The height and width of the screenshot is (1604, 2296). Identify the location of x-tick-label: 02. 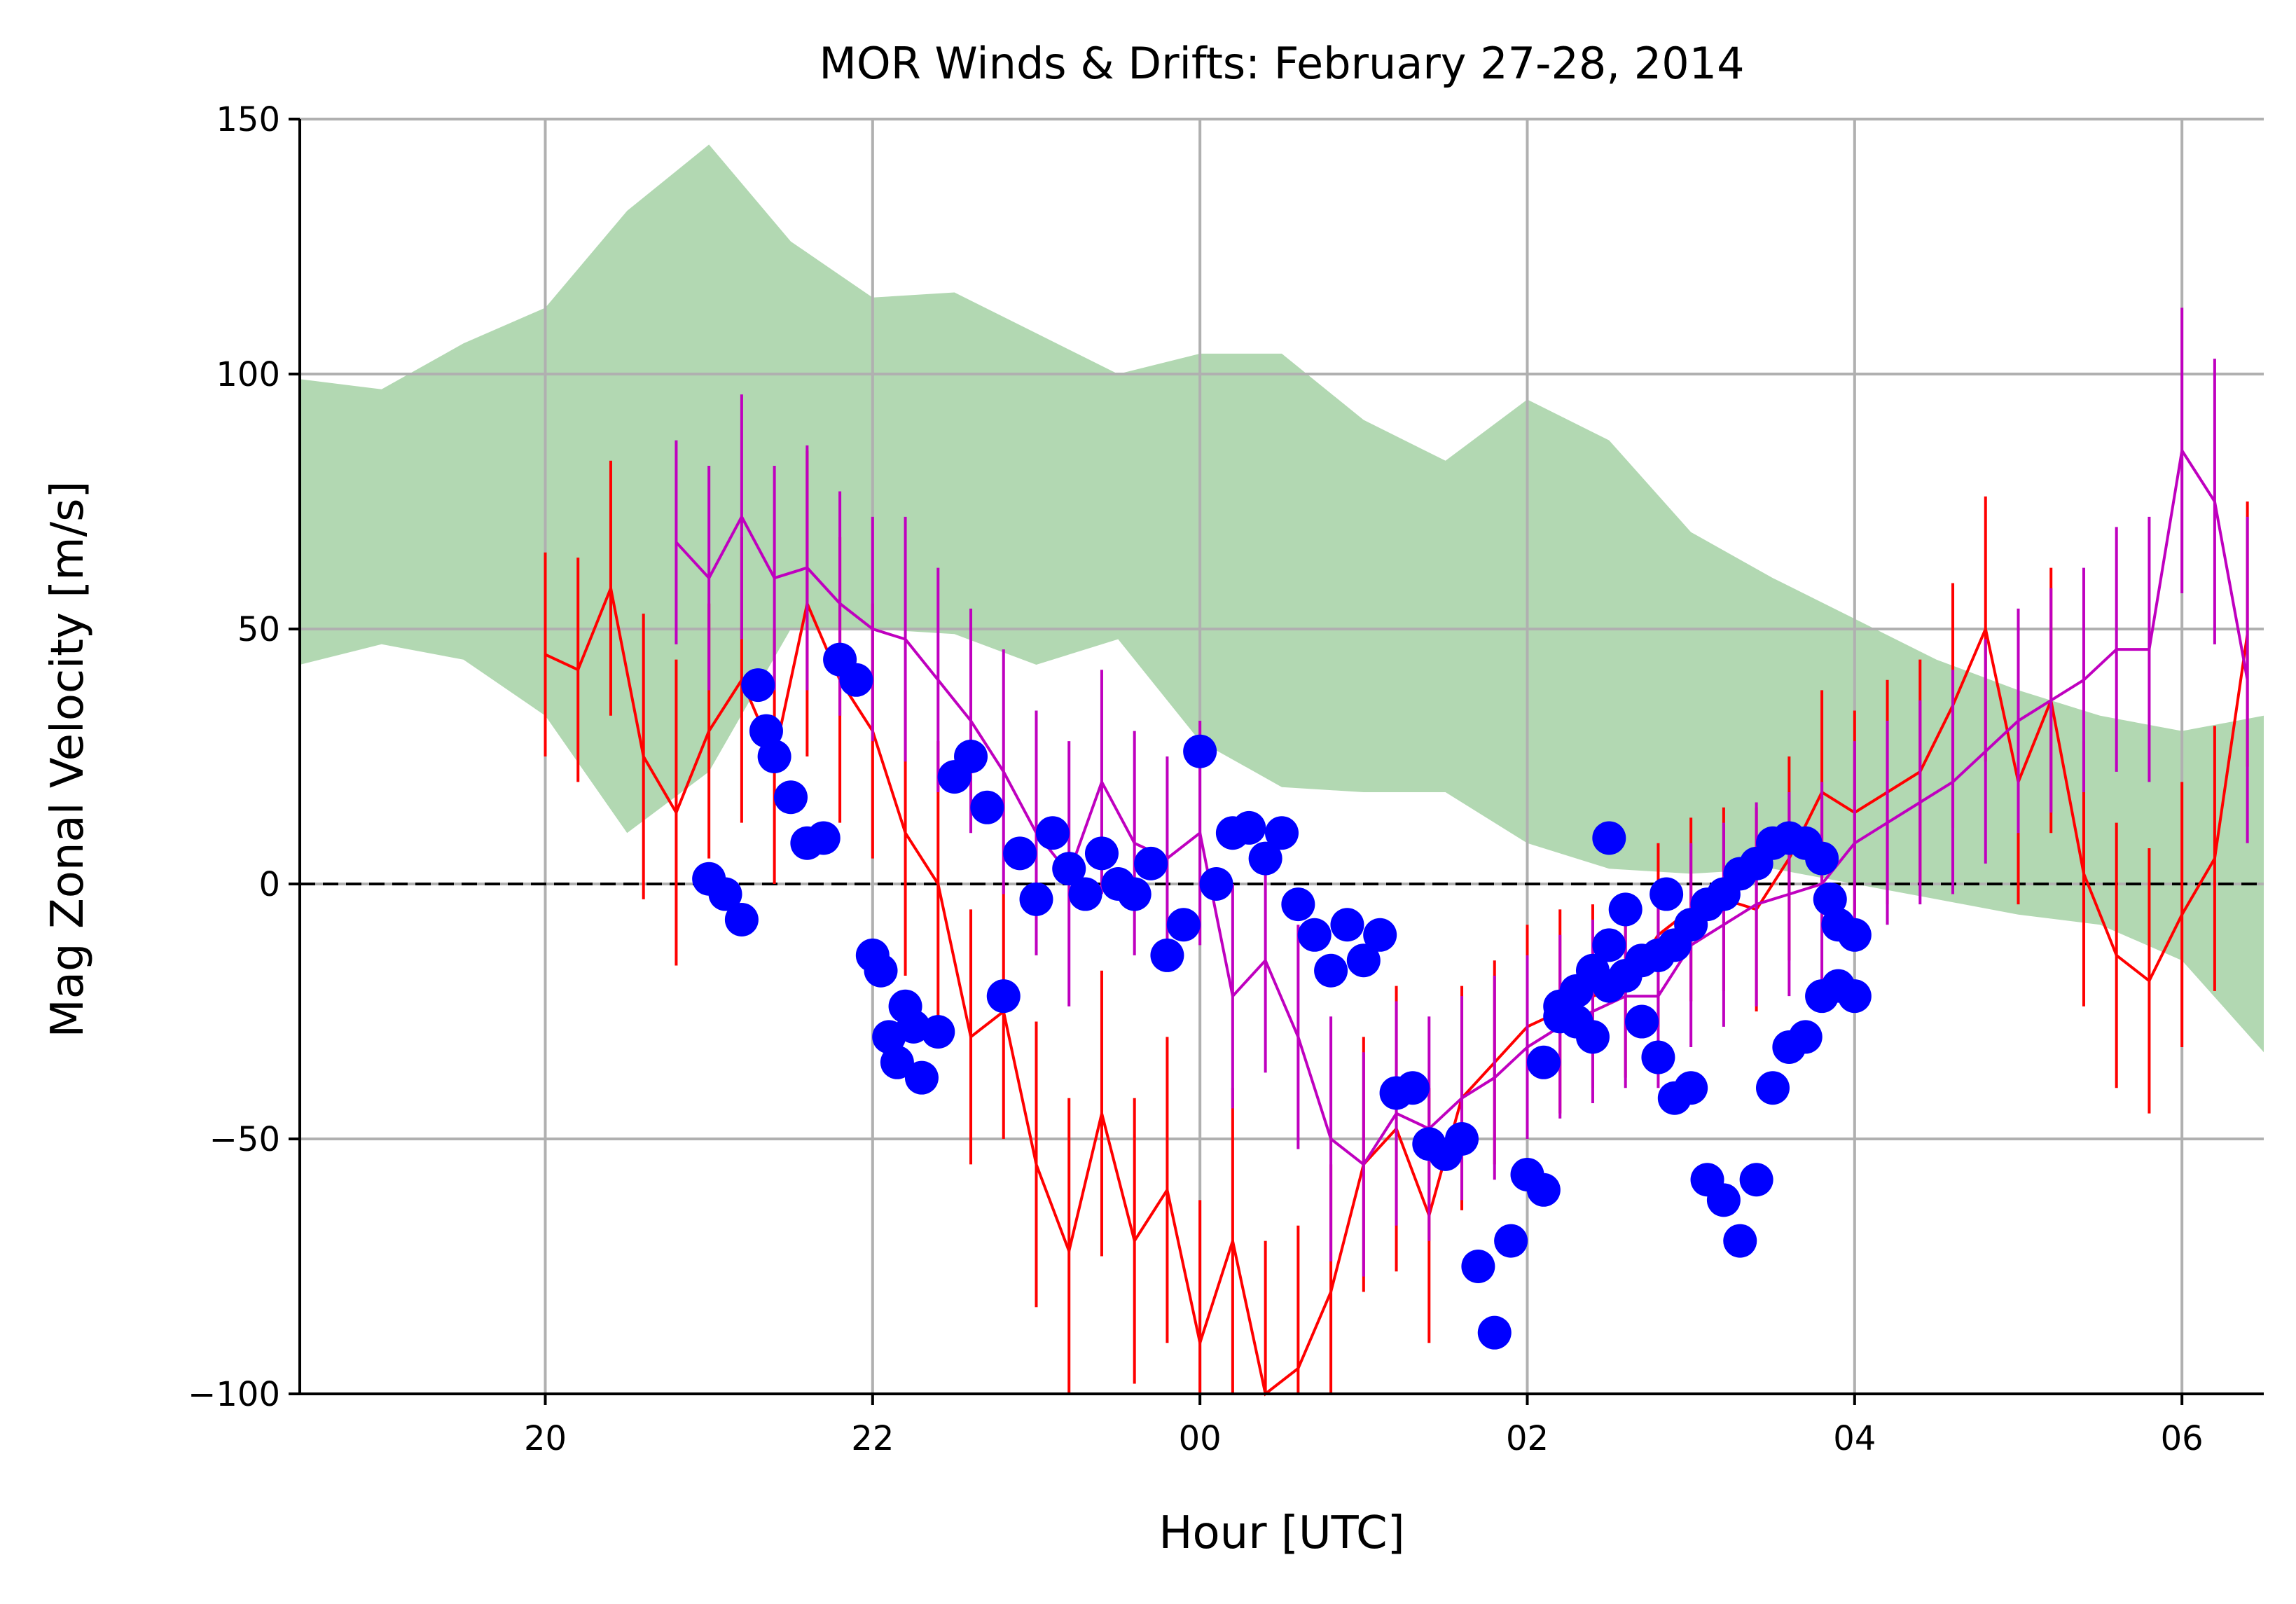
(1527, 1438).